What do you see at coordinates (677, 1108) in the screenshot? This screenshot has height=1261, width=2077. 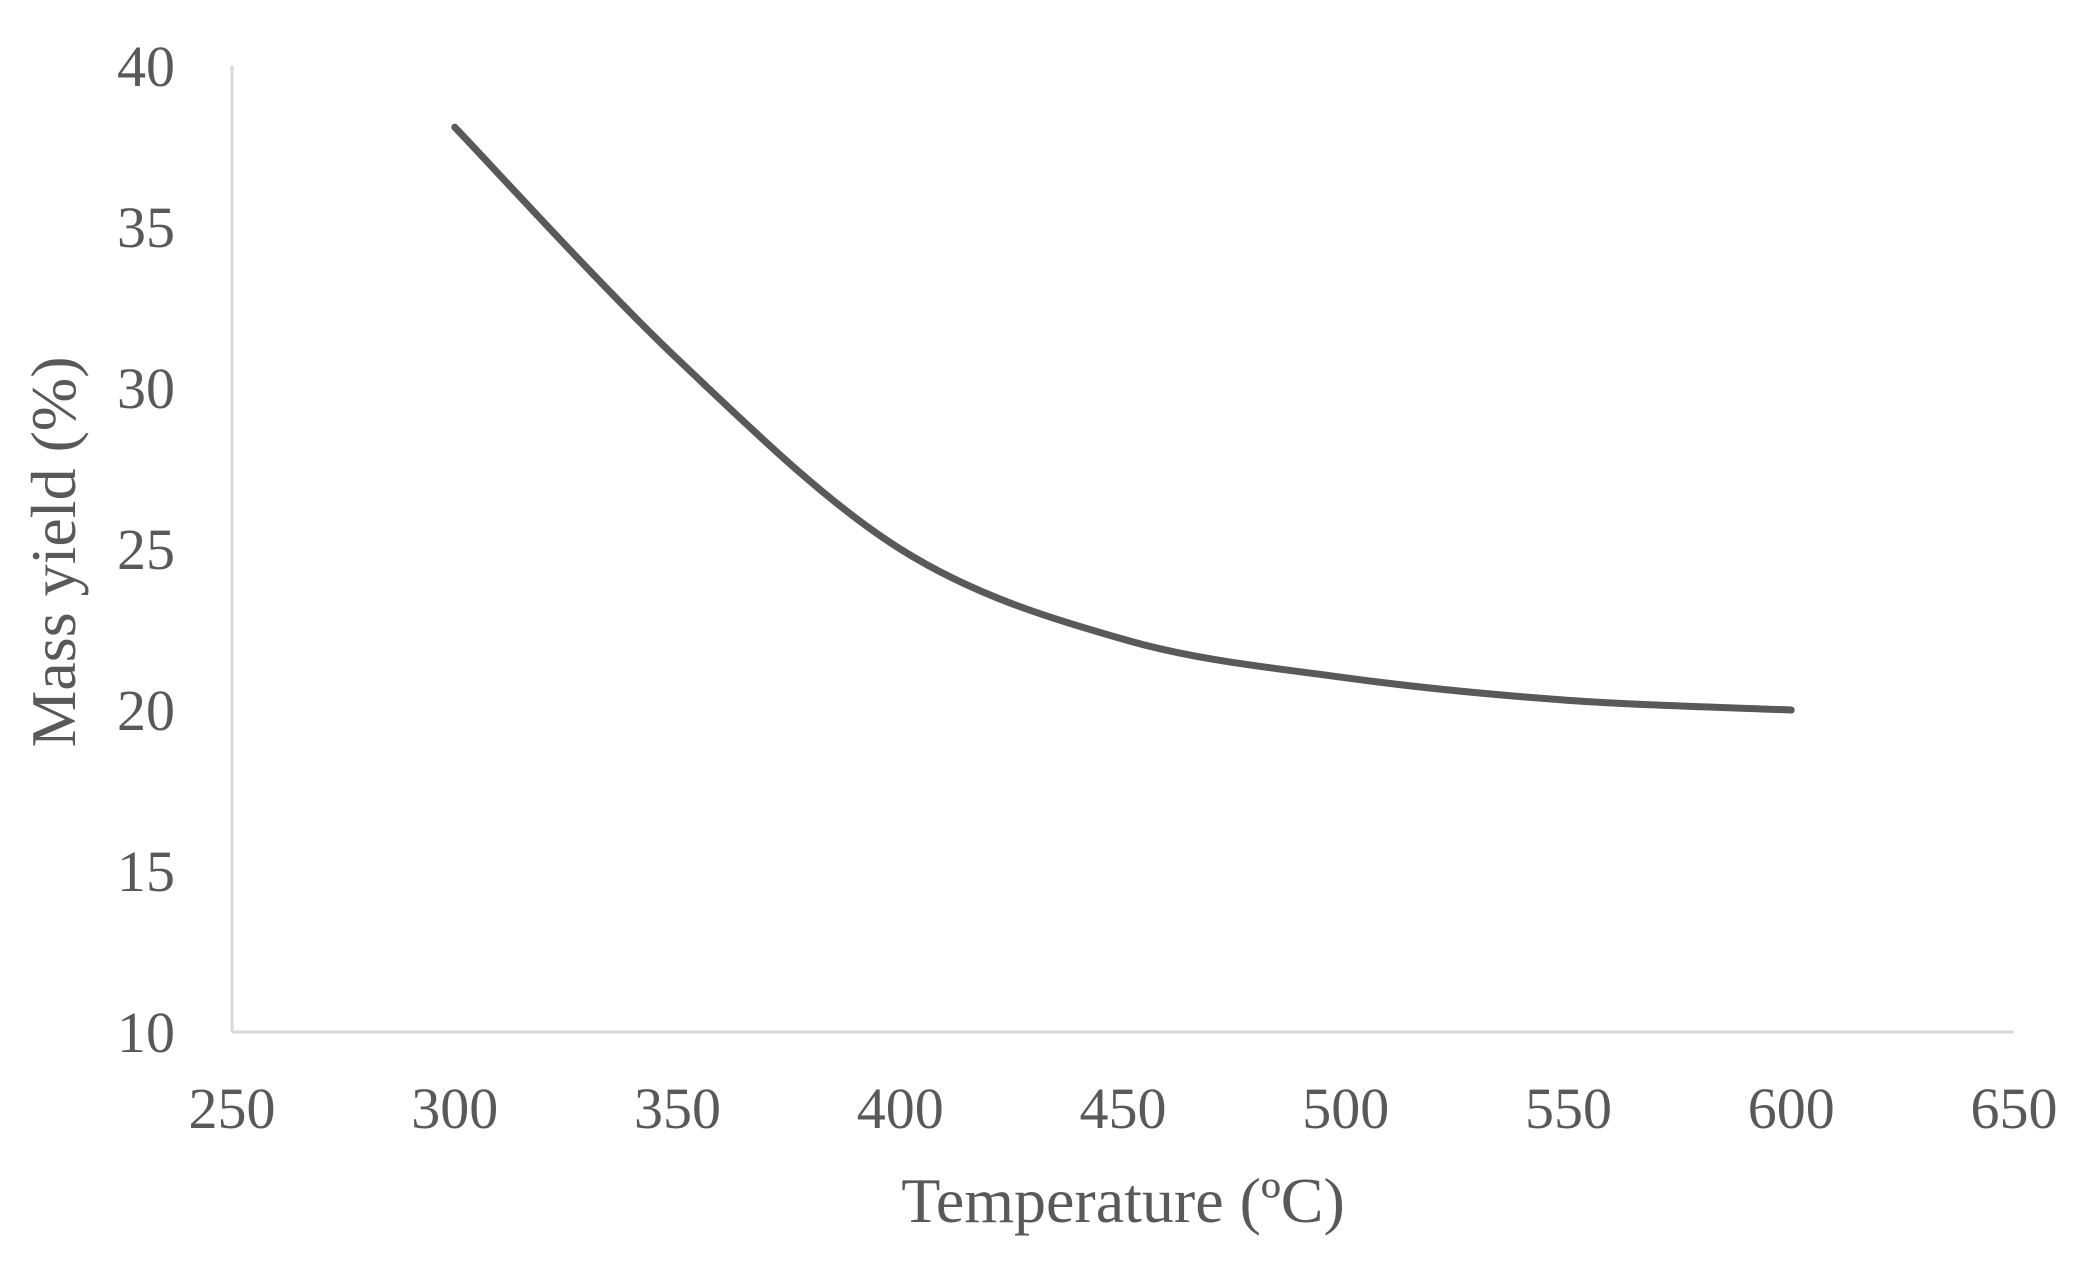 I see `x-tick-label: 350` at bounding box center [677, 1108].